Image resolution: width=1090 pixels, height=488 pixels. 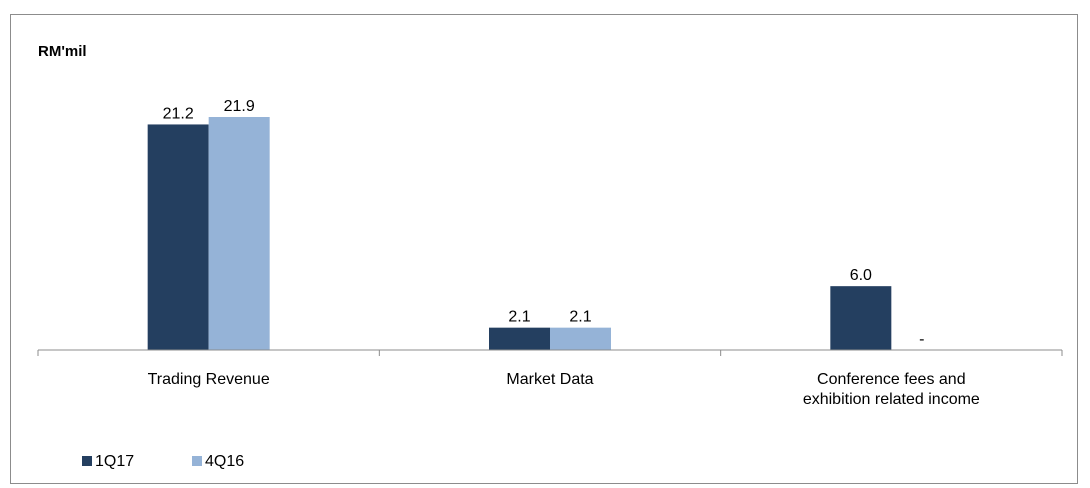 I want to click on bar-4q16-market-data, so click(x=580, y=338).